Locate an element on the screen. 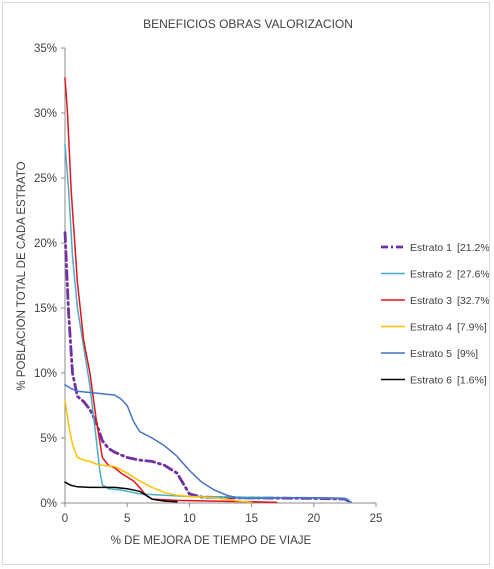 Image resolution: width=494 pixels, height=569 pixels. x-tick-label: 25 is located at coordinates (376, 519).